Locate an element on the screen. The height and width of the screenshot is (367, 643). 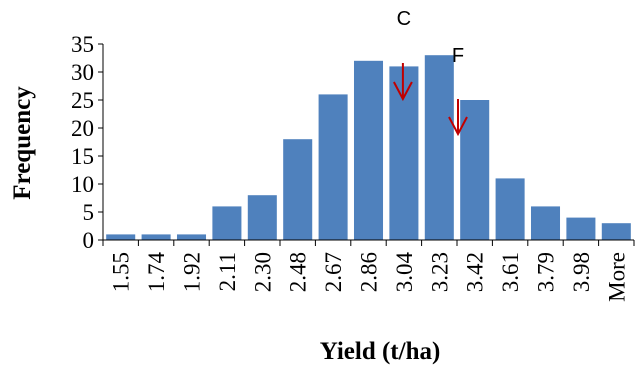
annotation-arrow-c-head is located at coordinates (403, 91).